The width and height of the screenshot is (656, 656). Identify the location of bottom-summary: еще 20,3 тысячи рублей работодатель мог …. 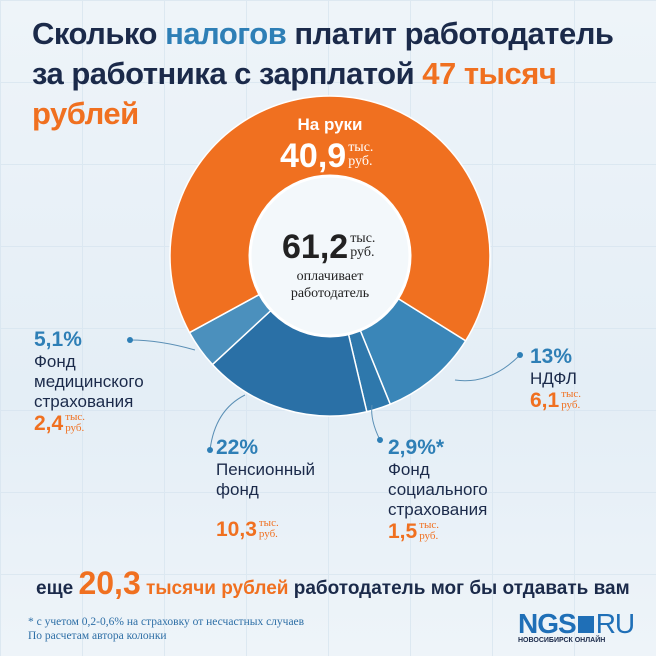
(333, 583).